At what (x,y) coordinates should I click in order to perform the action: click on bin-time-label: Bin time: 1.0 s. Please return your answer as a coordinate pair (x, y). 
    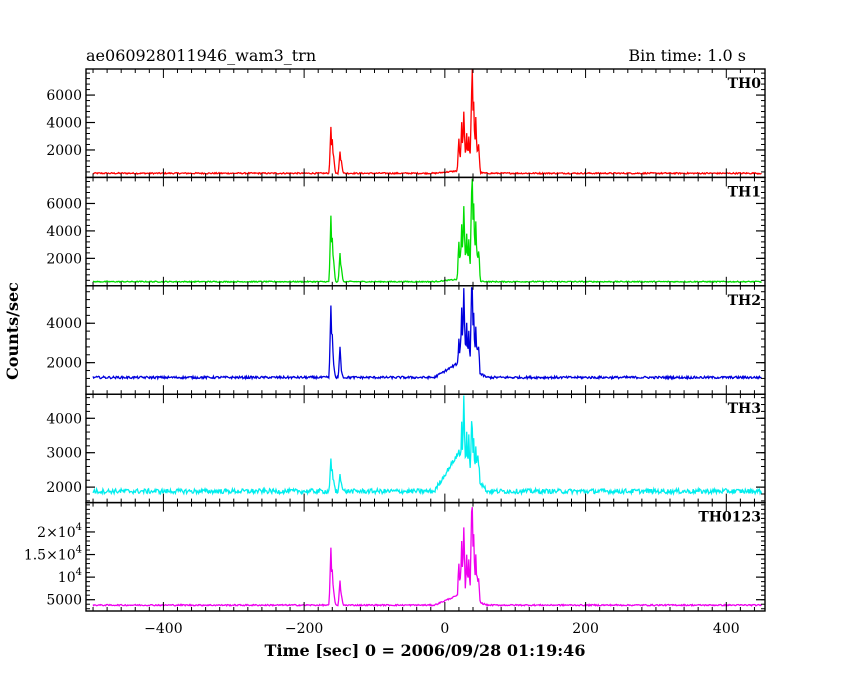
    Looking at the image, I should click on (687, 55).